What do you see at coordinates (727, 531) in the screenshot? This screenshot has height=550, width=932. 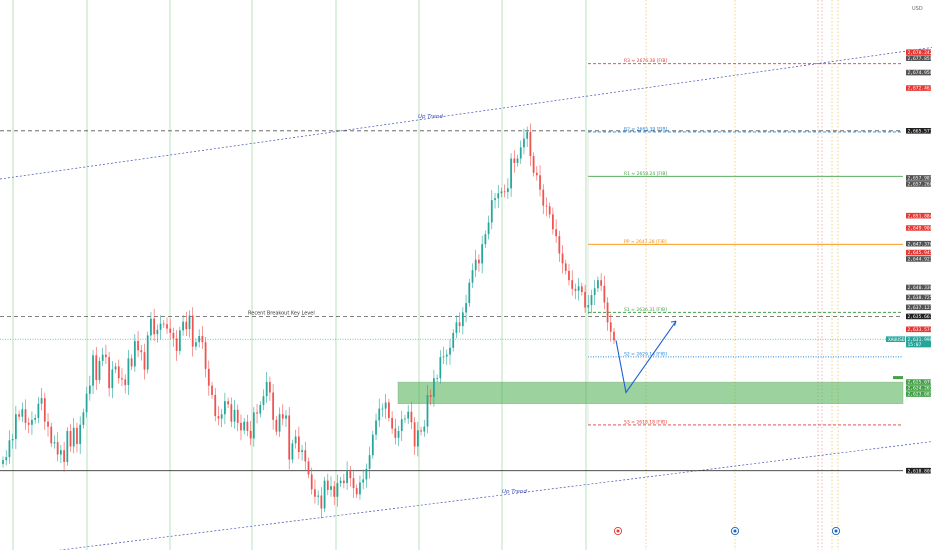 I see `event-markers` at bounding box center [727, 531].